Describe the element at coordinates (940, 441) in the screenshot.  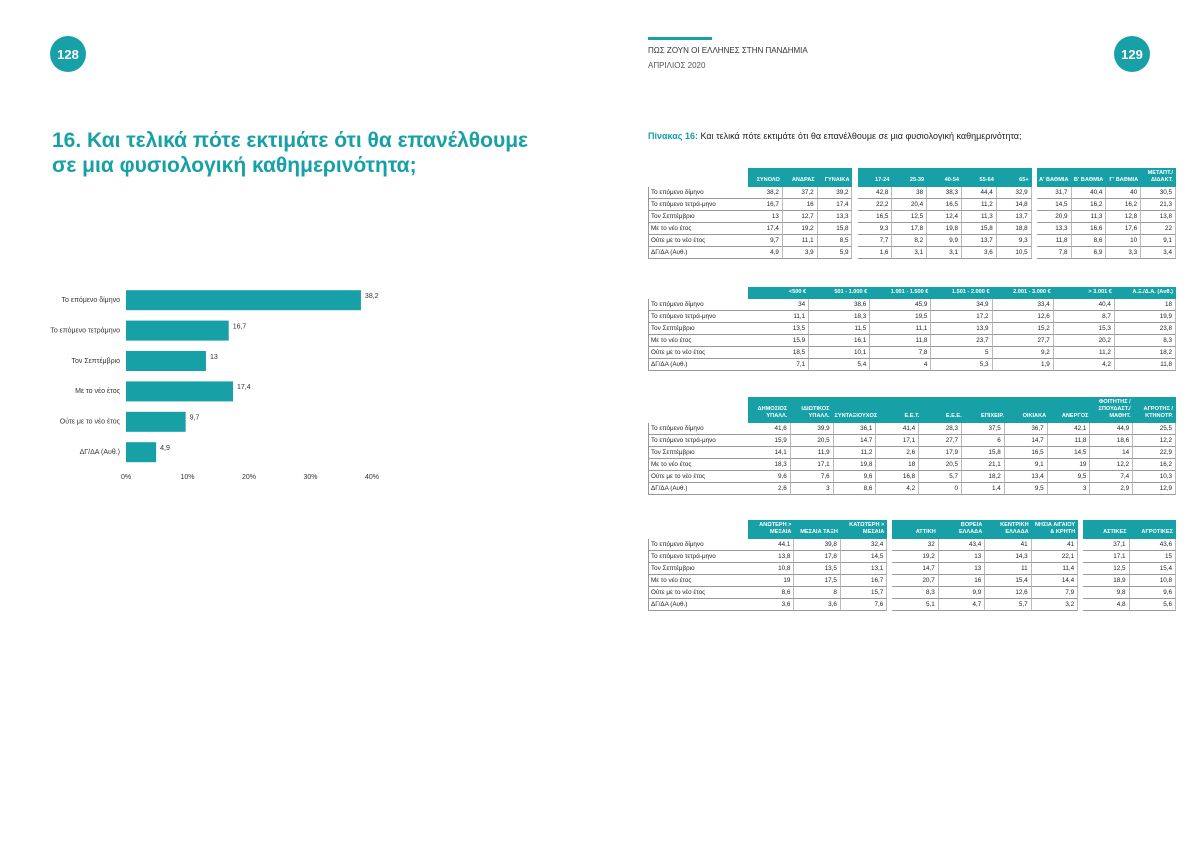
I see `table-cell: 27,7` at that location.